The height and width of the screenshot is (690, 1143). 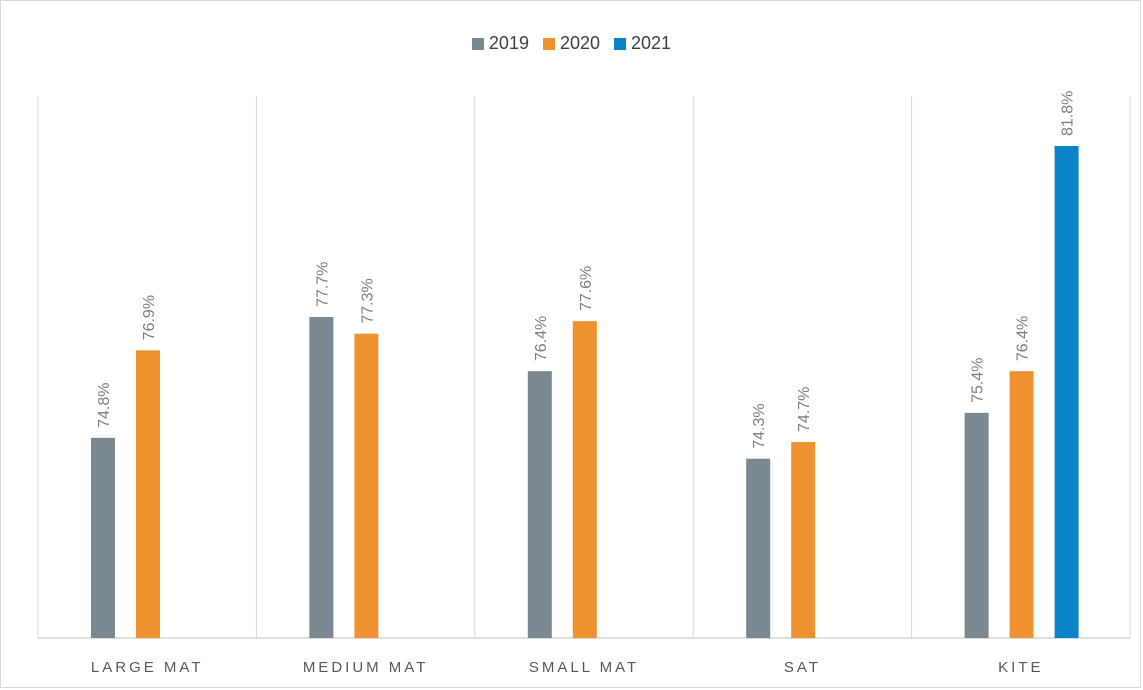 What do you see at coordinates (586, 288) in the screenshot?
I see `data-label-2020-2: 77.6%` at bounding box center [586, 288].